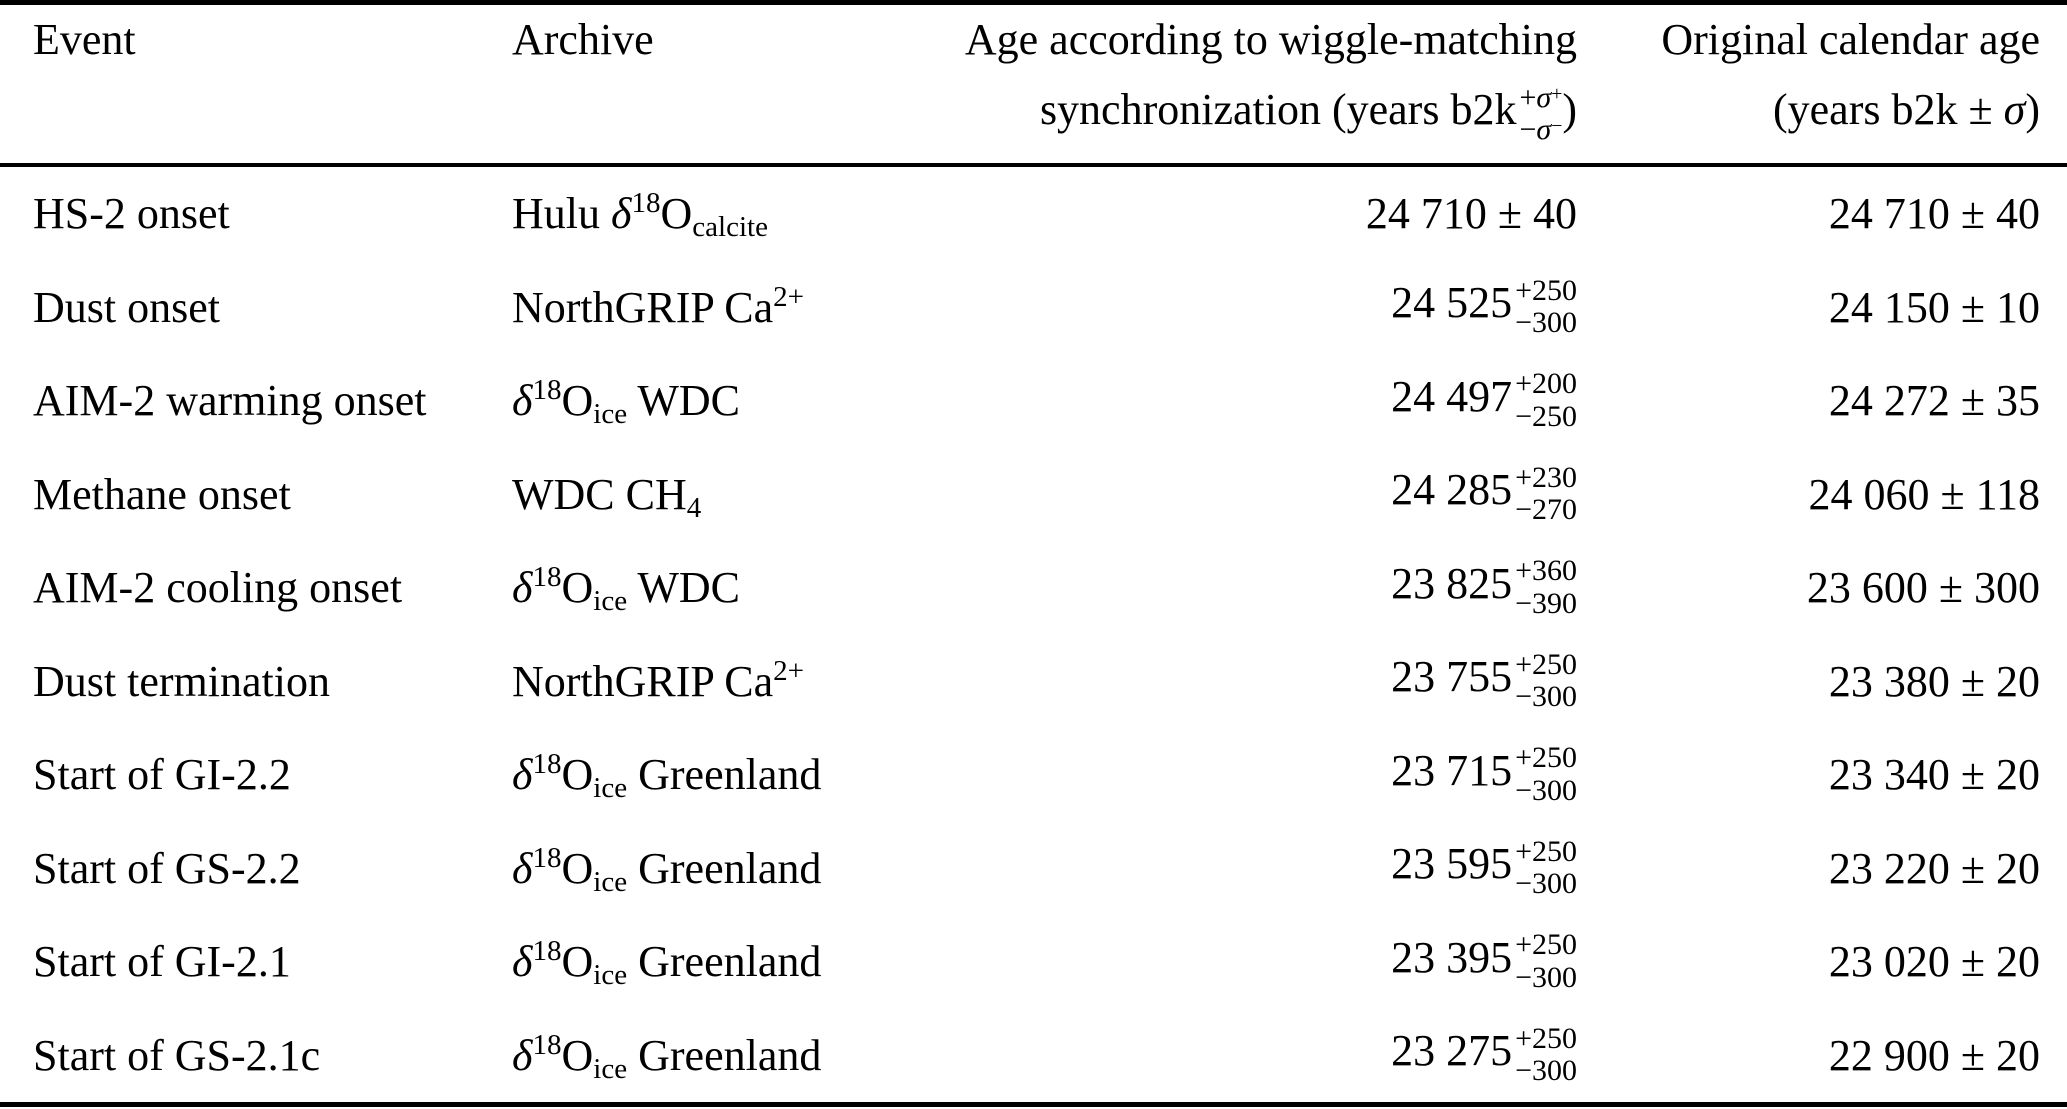 This screenshot has height=1109, width=2067. What do you see at coordinates (1850, 39) in the screenshot?
I see `calendar-header-line1: Original calendar age` at bounding box center [1850, 39].